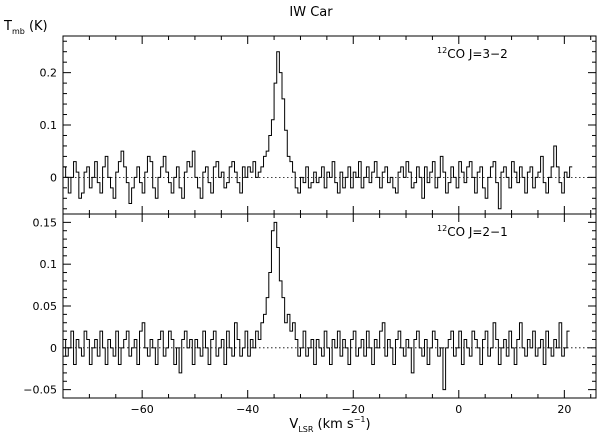 Image resolution: width=600 pixels, height=435 pixels. What do you see at coordinates (293, 424) in the screenshot?
I see `x-axis-label-main: V` at bounding box center [293, 424].